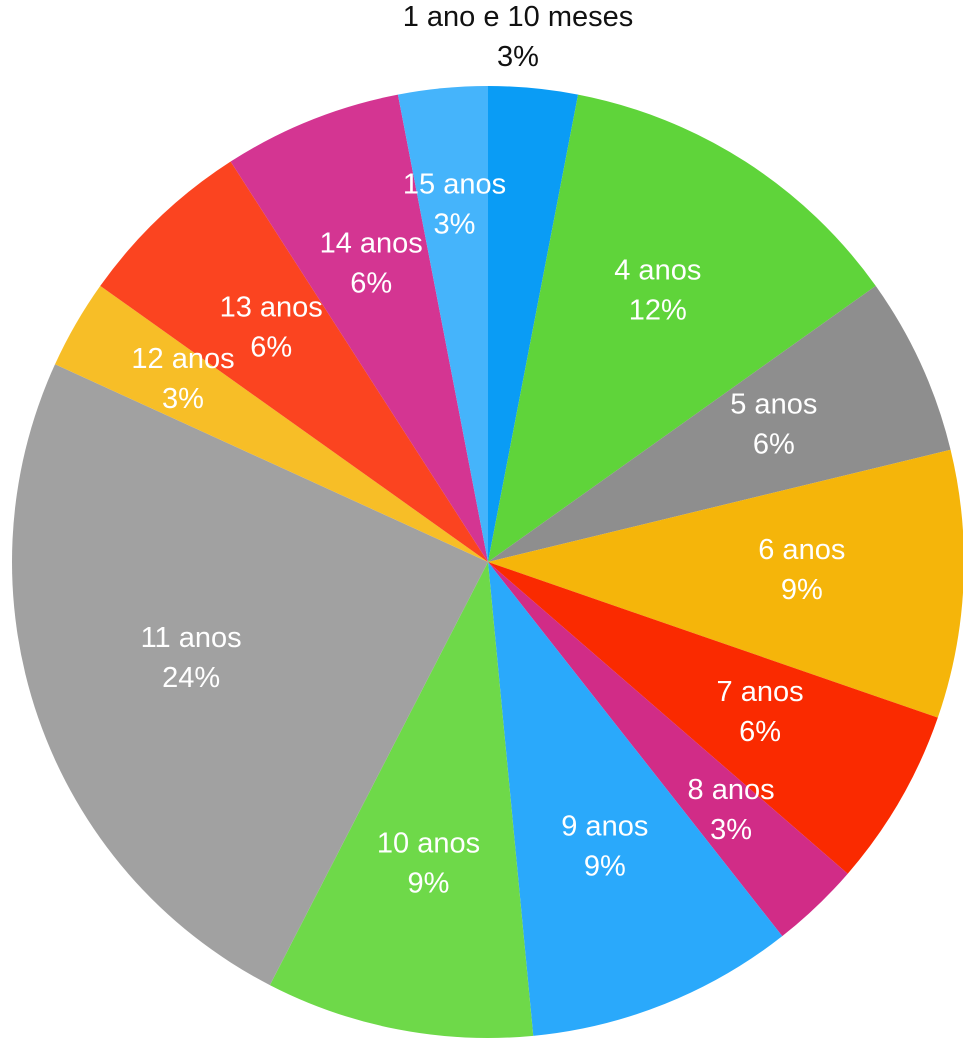  I want to click on slice-category-label: 1 ano e 10 meses, so click(518, 17).